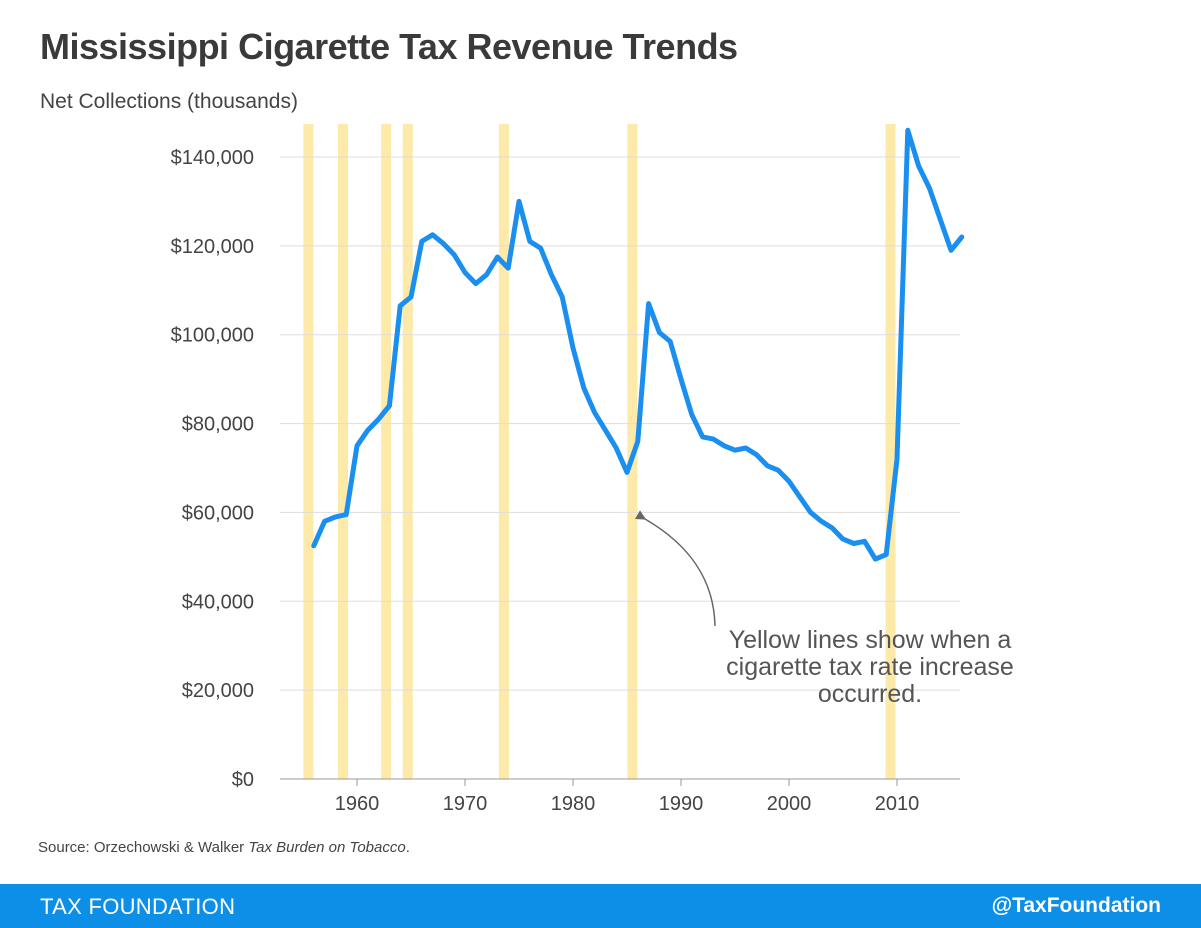 This screenshot has height=928, width=1201. What do you see at coordinates (218, 602) in the screenshot?
I see `y-tick-label: $40,000` at bounding box center [218, 602].